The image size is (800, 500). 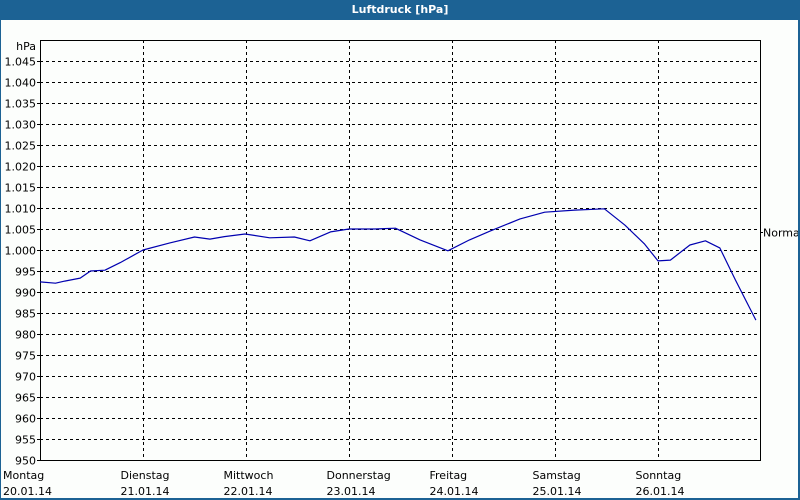 What do you see at coordinates (145, 491) in the screenshot?
I see `x-tick-date-label: 21.01.14` at bounding box center [145, 491].